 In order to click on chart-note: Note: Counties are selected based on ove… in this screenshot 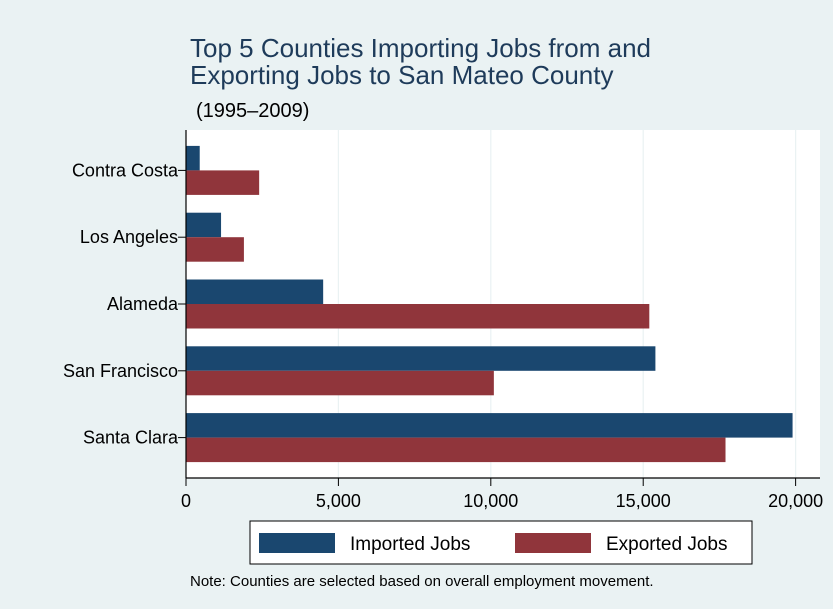, I will do `click(422, 581)`.